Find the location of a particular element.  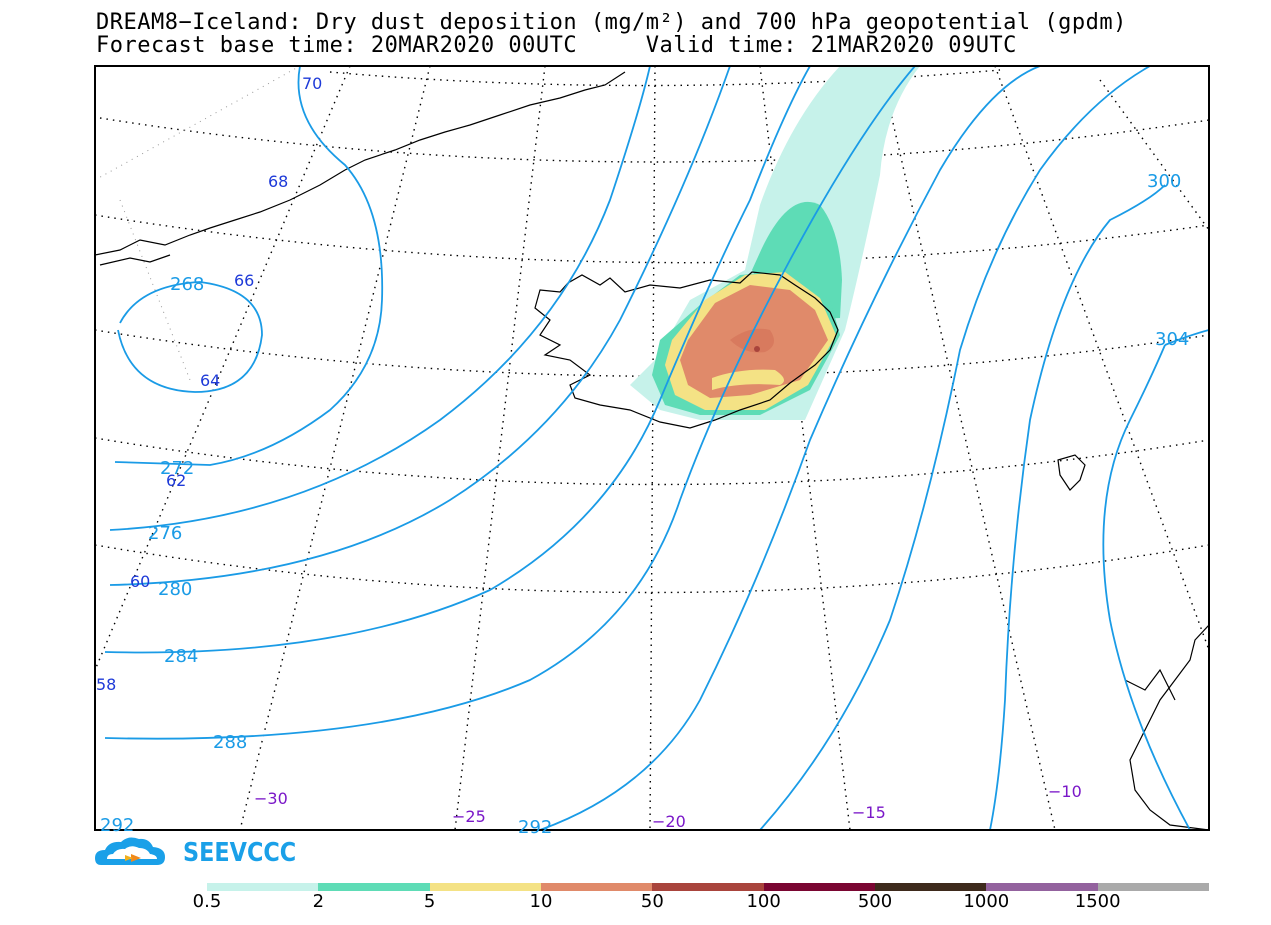

lat-label: 60 is located at coordinates (140, 581).